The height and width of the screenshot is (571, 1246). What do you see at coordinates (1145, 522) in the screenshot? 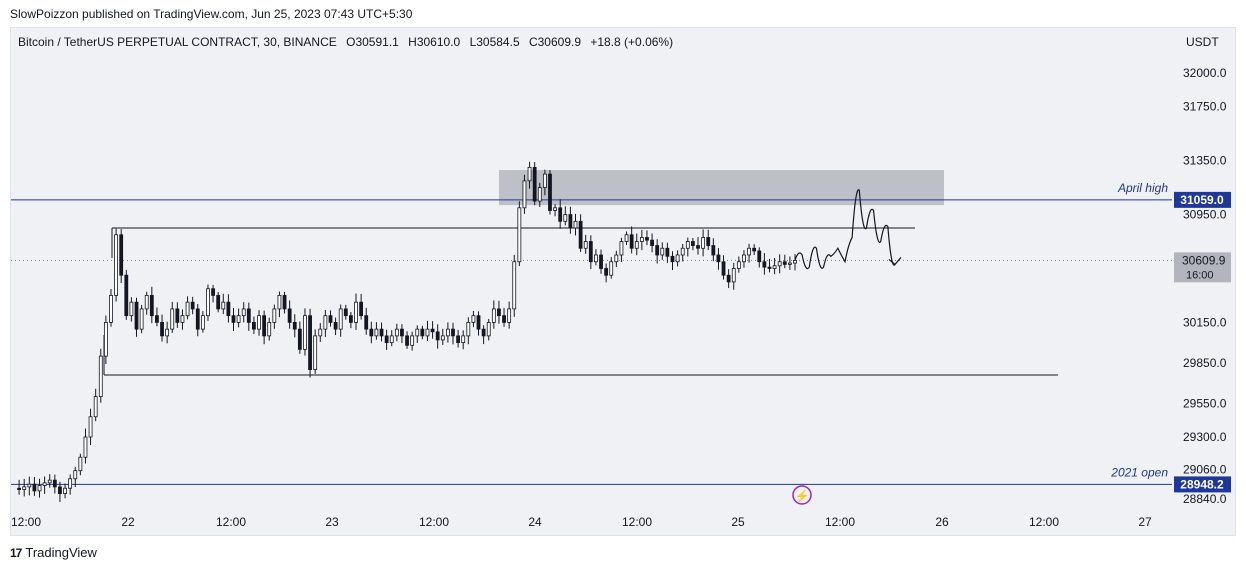
I see `x-tick-label: 27` at bounding box center [1145, 522].